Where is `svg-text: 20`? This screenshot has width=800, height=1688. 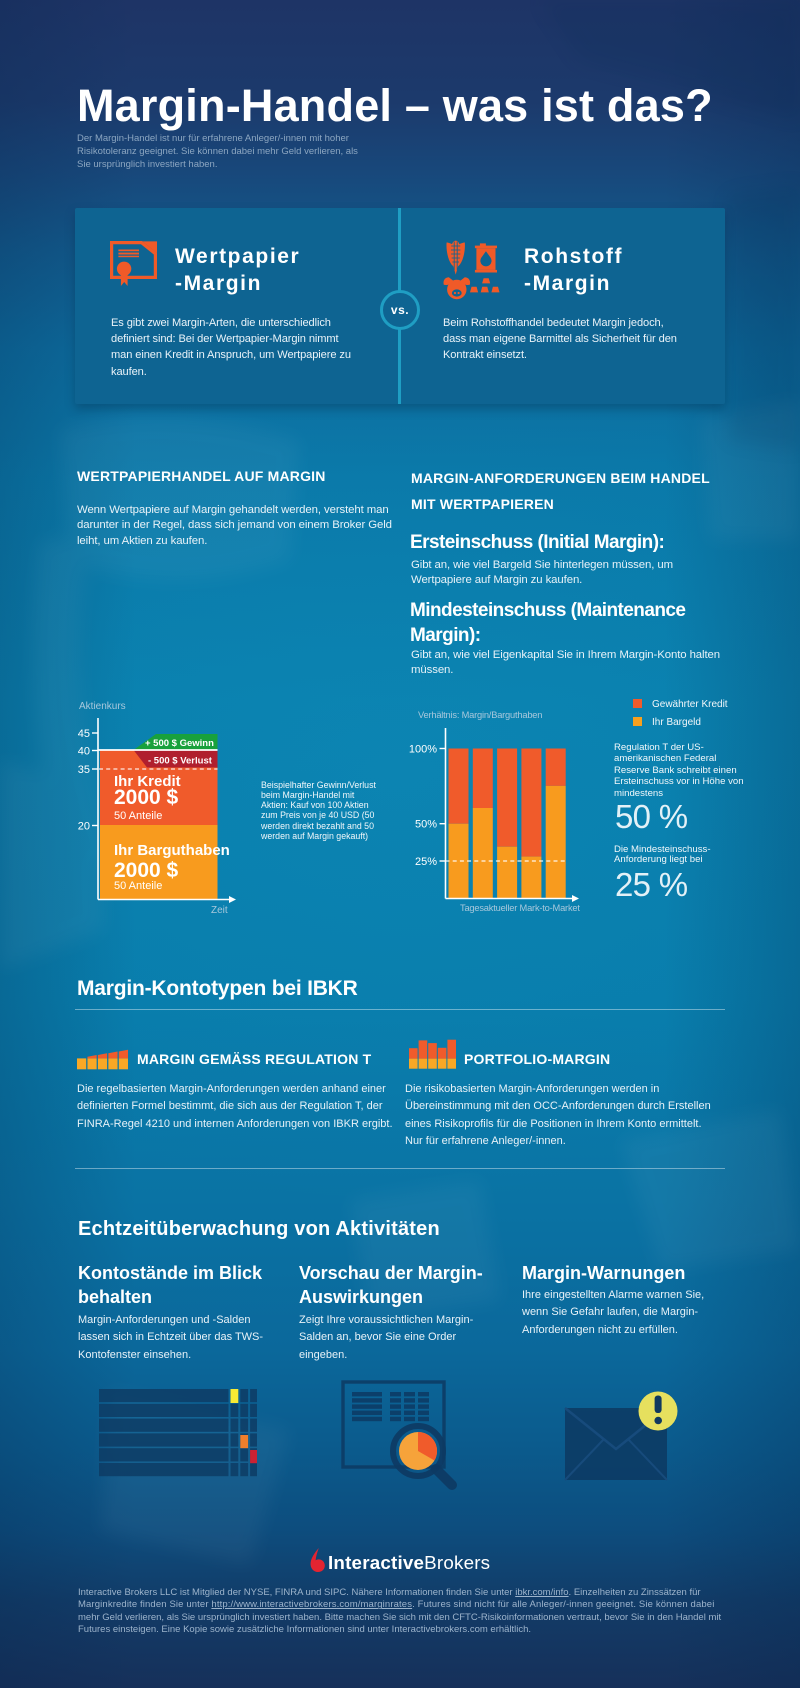
svg-text: 20 is located at coordinates (84, 827).